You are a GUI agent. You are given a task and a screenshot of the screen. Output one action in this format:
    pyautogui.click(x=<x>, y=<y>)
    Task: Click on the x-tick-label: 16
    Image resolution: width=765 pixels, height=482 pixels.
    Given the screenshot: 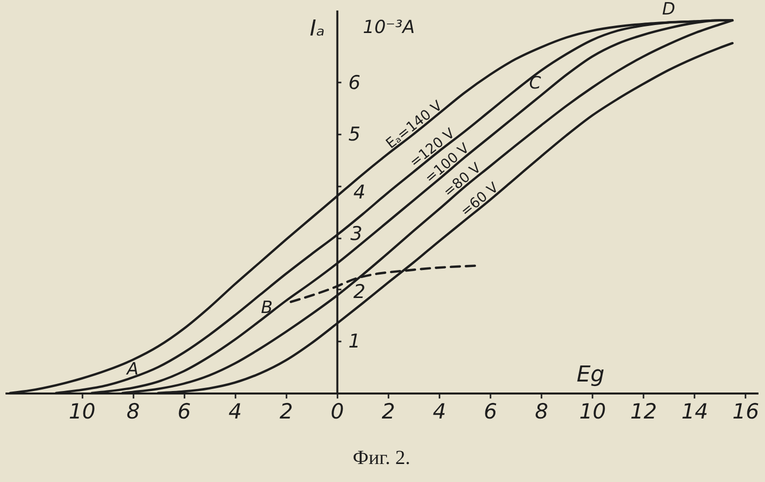 What is the action you would take?
    pyautogui.click(x=746, y=412)
    